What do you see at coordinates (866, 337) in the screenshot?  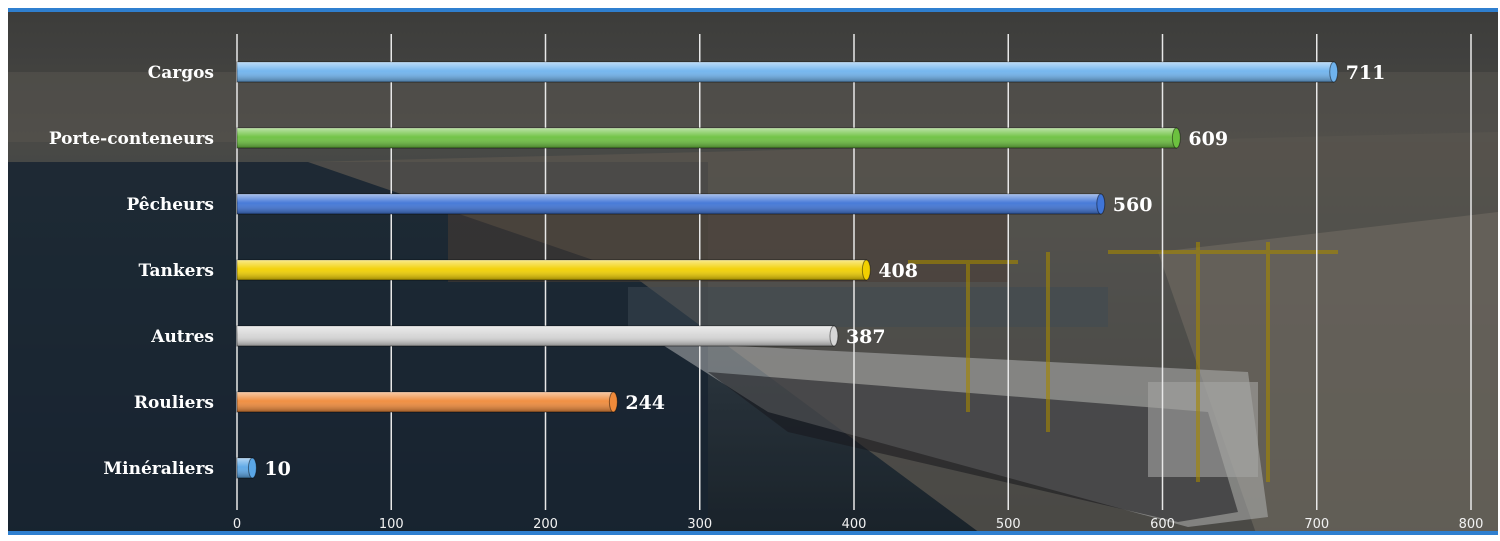 I see `data-label: 387` at bounding box center [866, 337].